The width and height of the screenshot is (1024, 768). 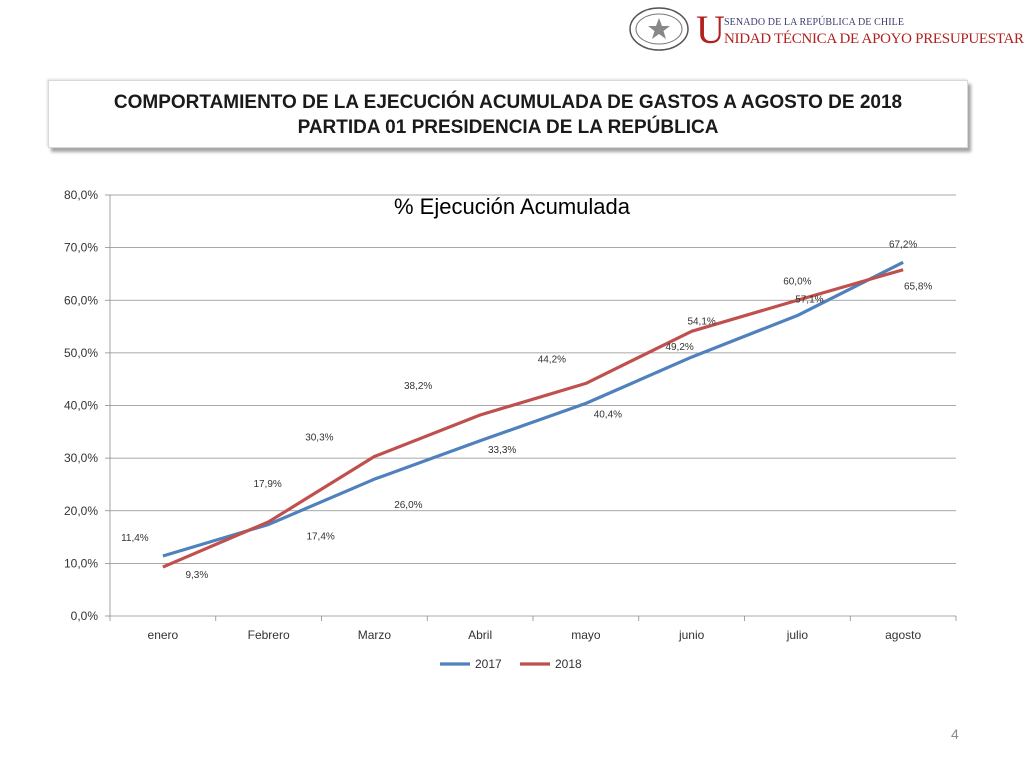 I want to click on data-label-2017: 67,2%, so click(x=903, y=244).